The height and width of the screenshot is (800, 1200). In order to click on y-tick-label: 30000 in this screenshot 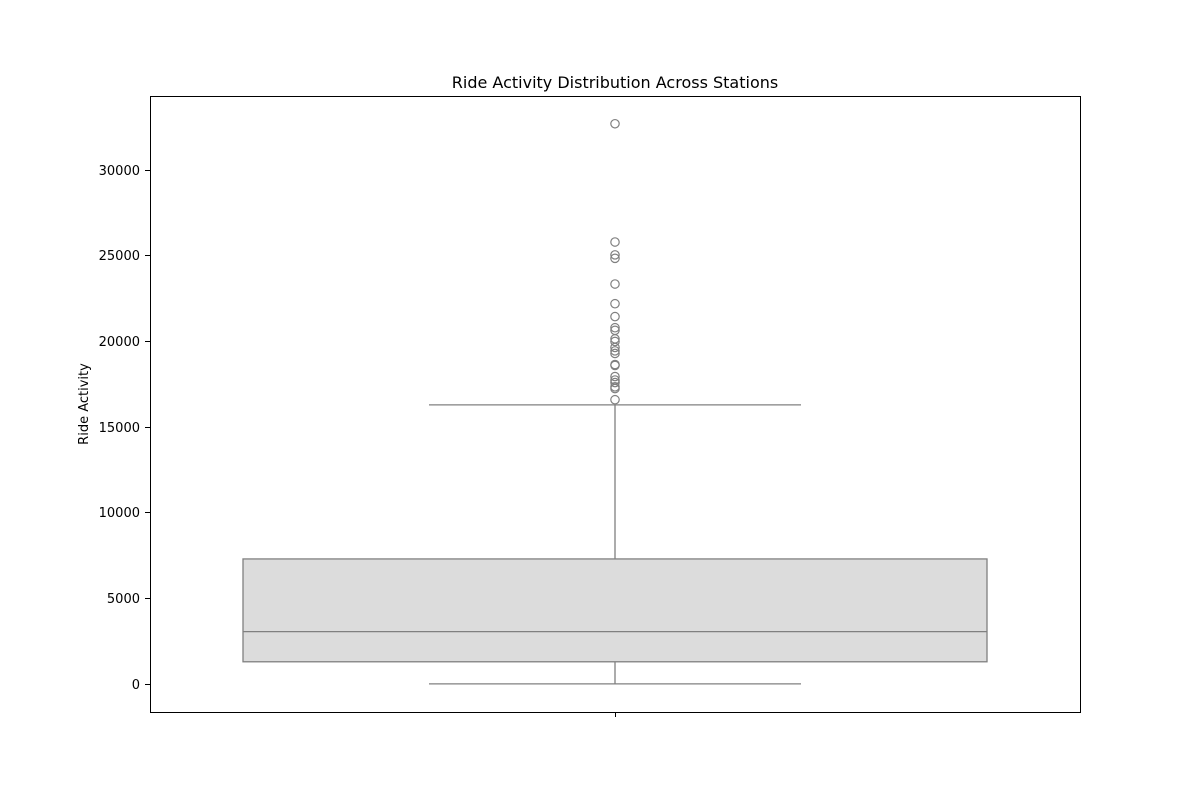, I will do `click(119, 171)`.